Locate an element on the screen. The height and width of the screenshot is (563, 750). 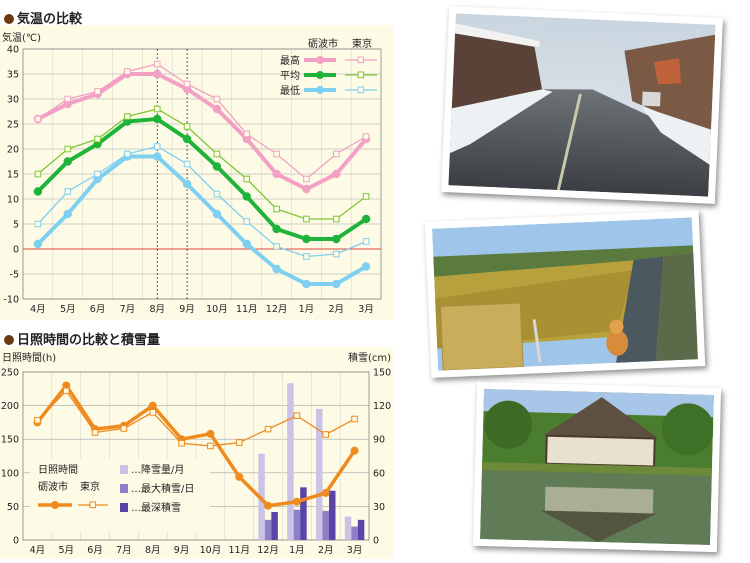
sunshine-series-東京 is located at coordinates (196, 418).